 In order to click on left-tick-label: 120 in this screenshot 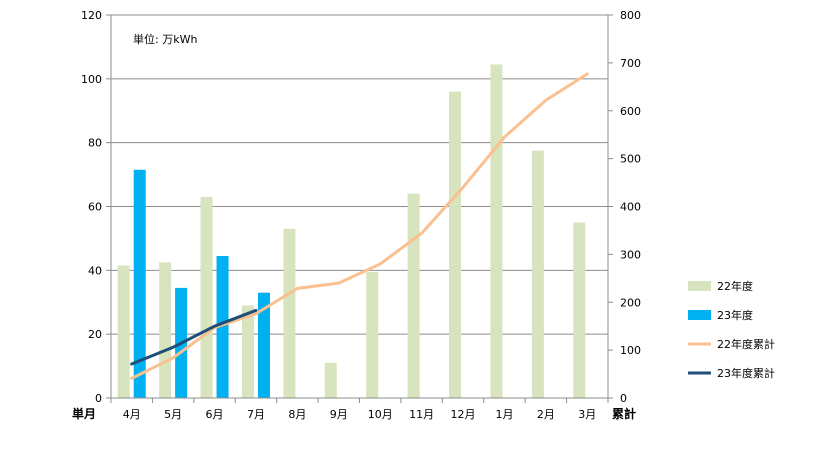, I will do `click(91, 15)`.